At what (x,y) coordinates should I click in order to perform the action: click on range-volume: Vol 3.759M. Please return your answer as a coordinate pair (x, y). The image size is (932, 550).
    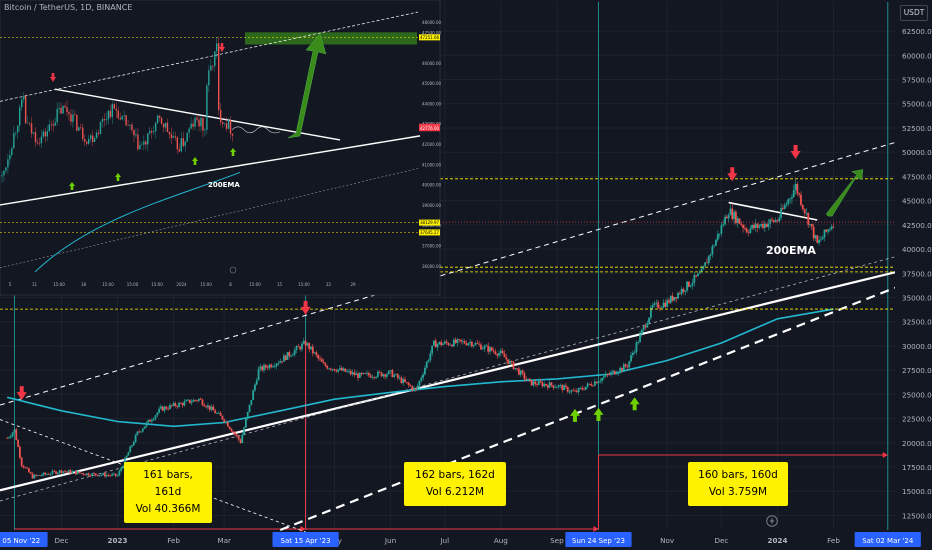
    Looking at the image, I should click on (738, 492).